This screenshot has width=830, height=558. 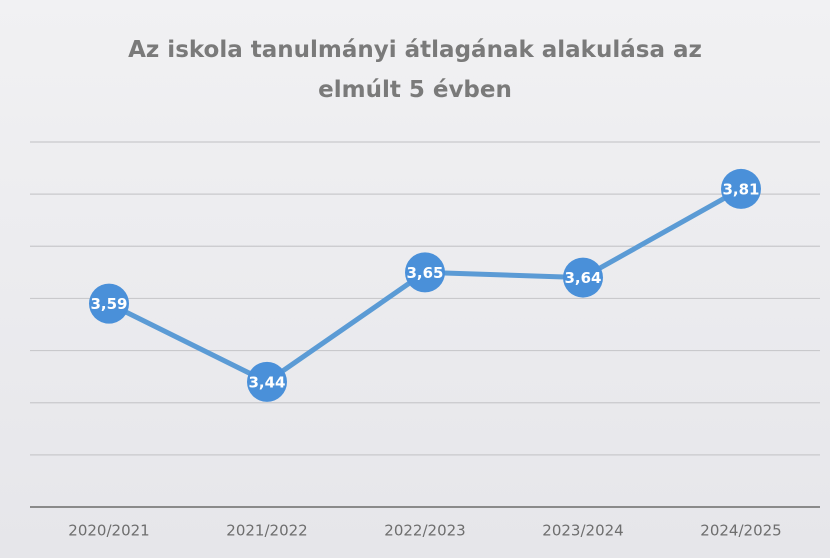 What do you see at coordinates (740, 531) in the screenshot?
I see `x-tick-label: 2024/2025` at bounding box center [740, 531].